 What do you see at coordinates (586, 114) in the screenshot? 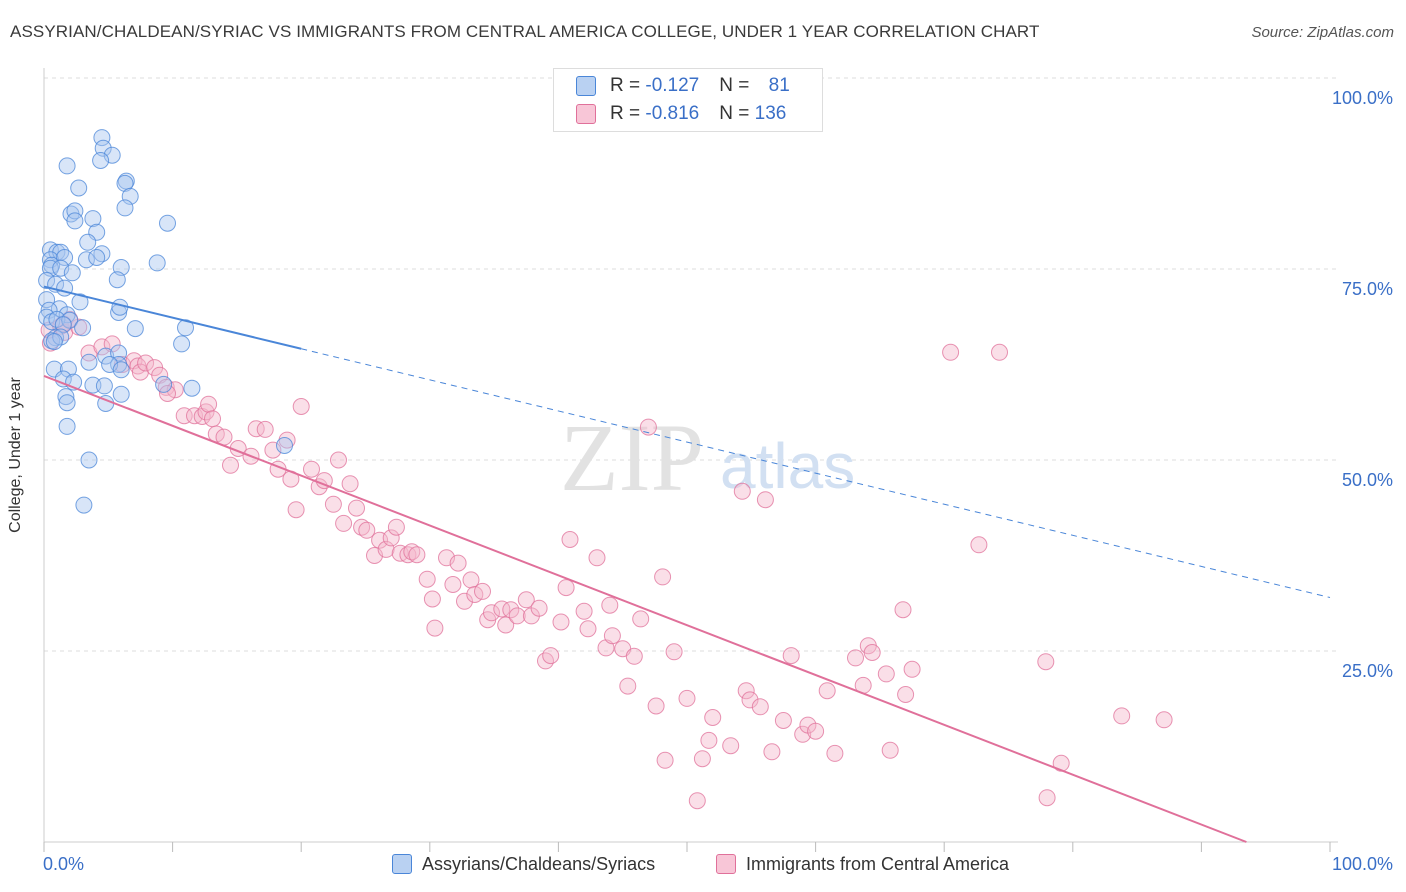
I see `legend-swatch-pink` at bounding box center [586, 114].